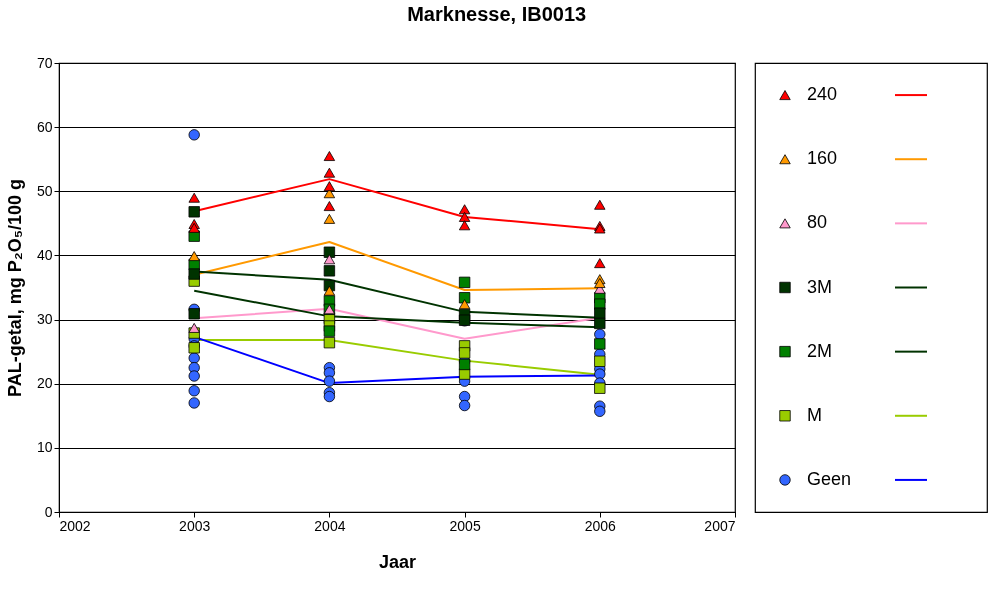 Image resolution: width=1006 pixels, height=603 pixels. Describe the element at coordinates (817, 222) in the screenshot. I see `legend-label: 80` at that location.